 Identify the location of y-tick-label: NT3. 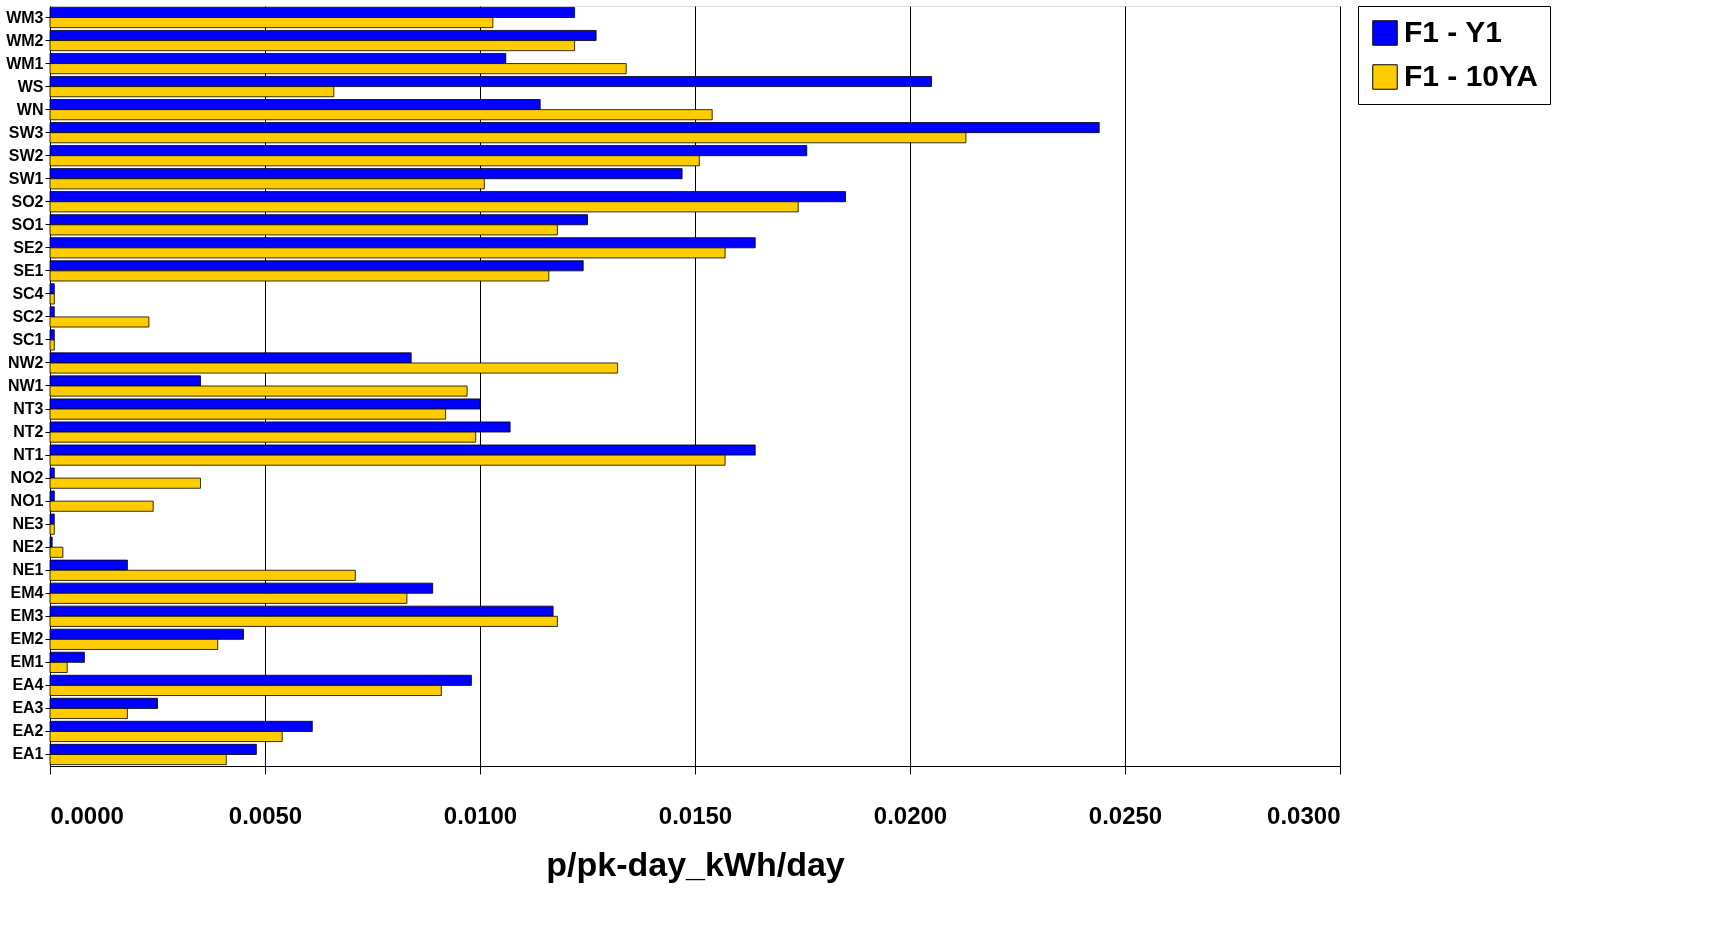
(28, 409).